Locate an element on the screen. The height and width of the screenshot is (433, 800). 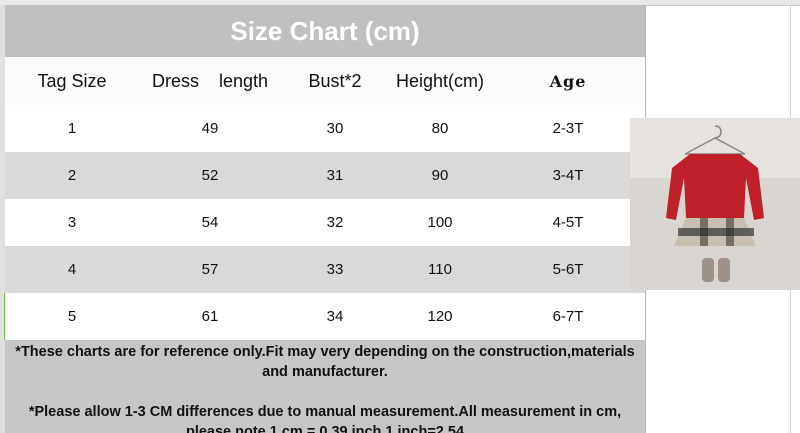
table-cell: 110 is located at coordinates (440, 269).